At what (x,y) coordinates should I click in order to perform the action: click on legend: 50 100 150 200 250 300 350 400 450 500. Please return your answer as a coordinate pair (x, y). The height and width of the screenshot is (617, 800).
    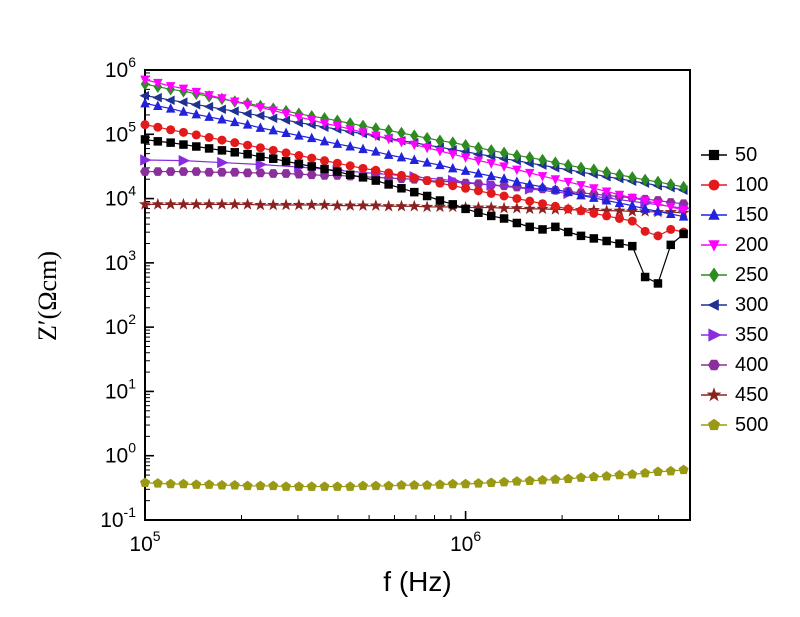
    Looking at the image, I should click on (733, 290).